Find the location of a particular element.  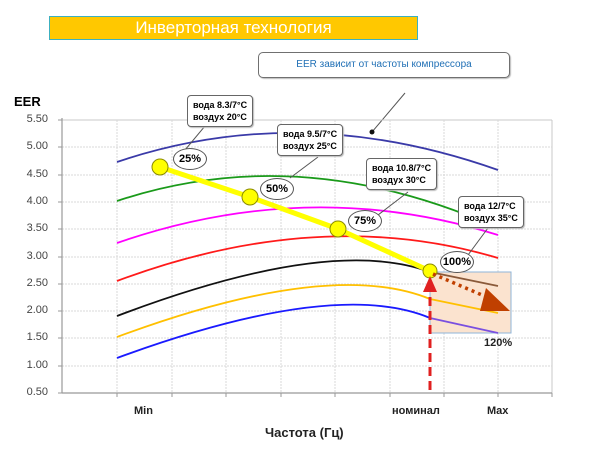

y-tick: 4.00 is located at coordinates (37, 201).